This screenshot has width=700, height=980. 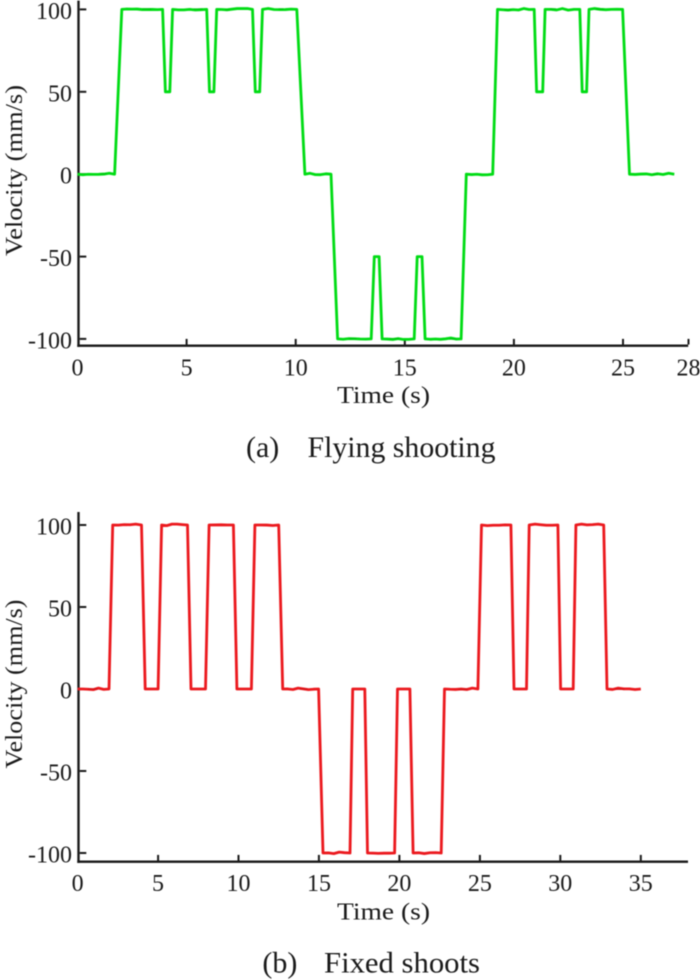 What do you see at coordinates (402, 447) in the screenshot?
I see `svg-text: Flying shooting` at bounding box center [402, 447].